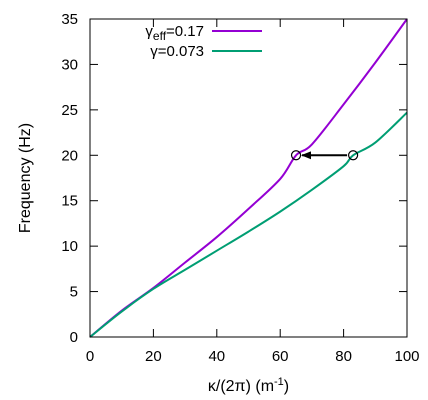  Describe the element at coordinates (74, 337) in the screenshot. I see `y-tick-label: 0` at that location.